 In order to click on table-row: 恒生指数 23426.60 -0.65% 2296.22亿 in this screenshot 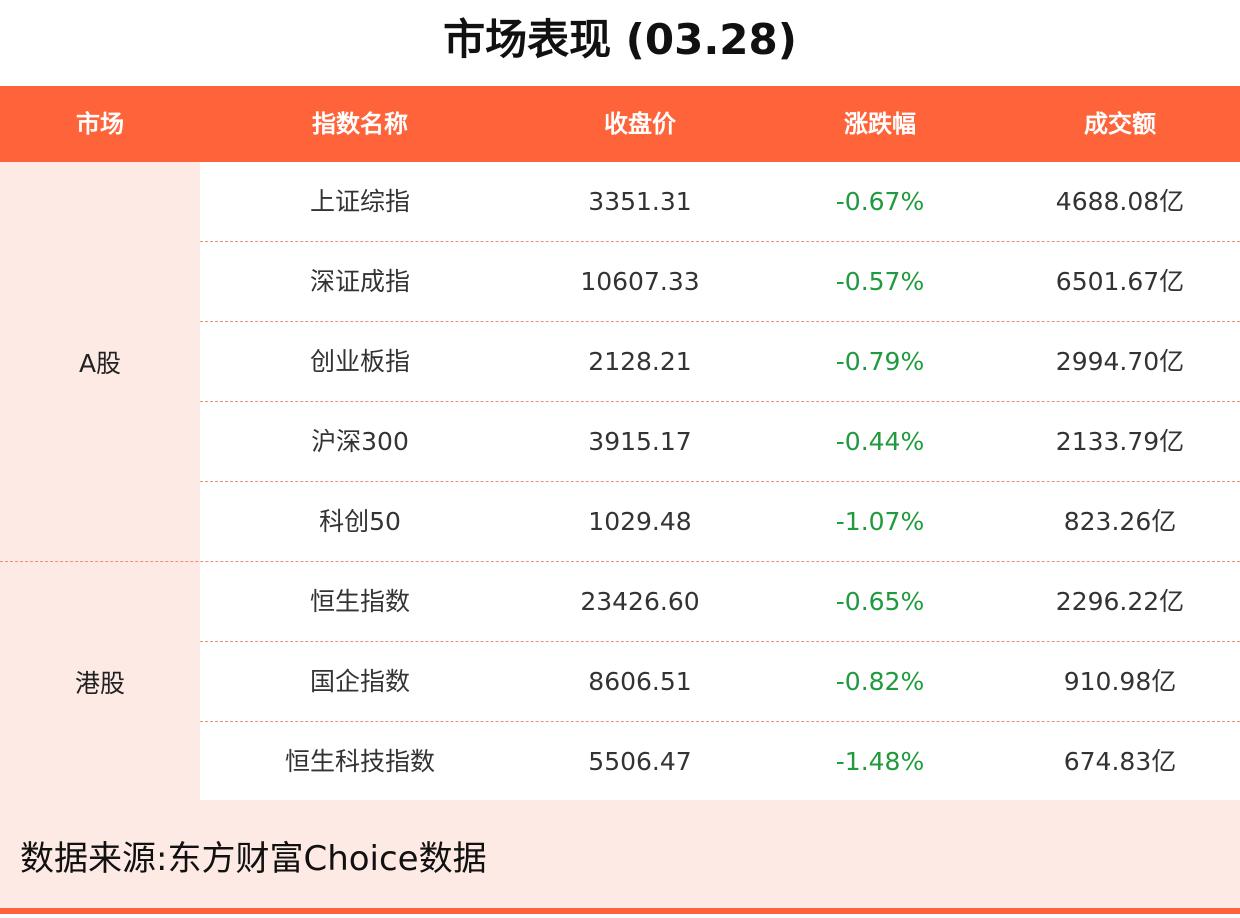, I will do `click(720, 602)`.